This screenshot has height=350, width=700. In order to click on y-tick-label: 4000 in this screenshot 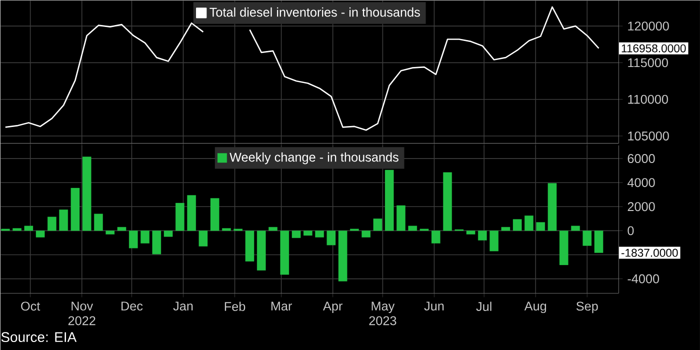, I will do `click(641, 182)`.